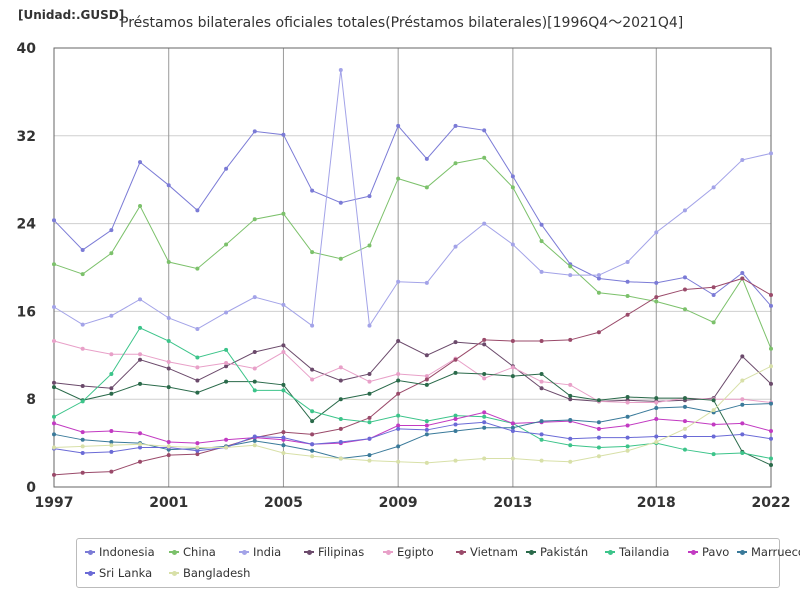 The height and width of the screenshot is (600, 800). What do you see at coordinates (71, 15) in the screenshot?
I see `unit-label: [Unidad:.GUSD]` at bounding box center [71, 15].